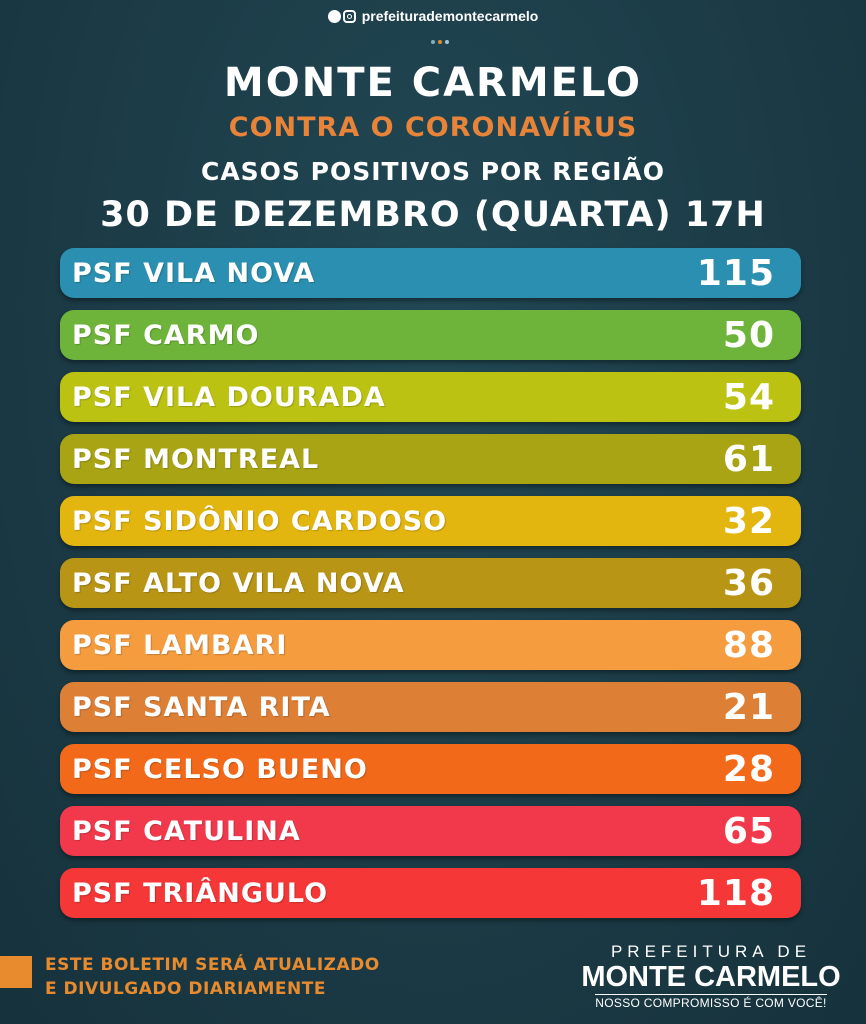 Image resolution: width=866 pixels, height=1024 pixels. I want to click on region-case-count: 28, so click(748, 769).